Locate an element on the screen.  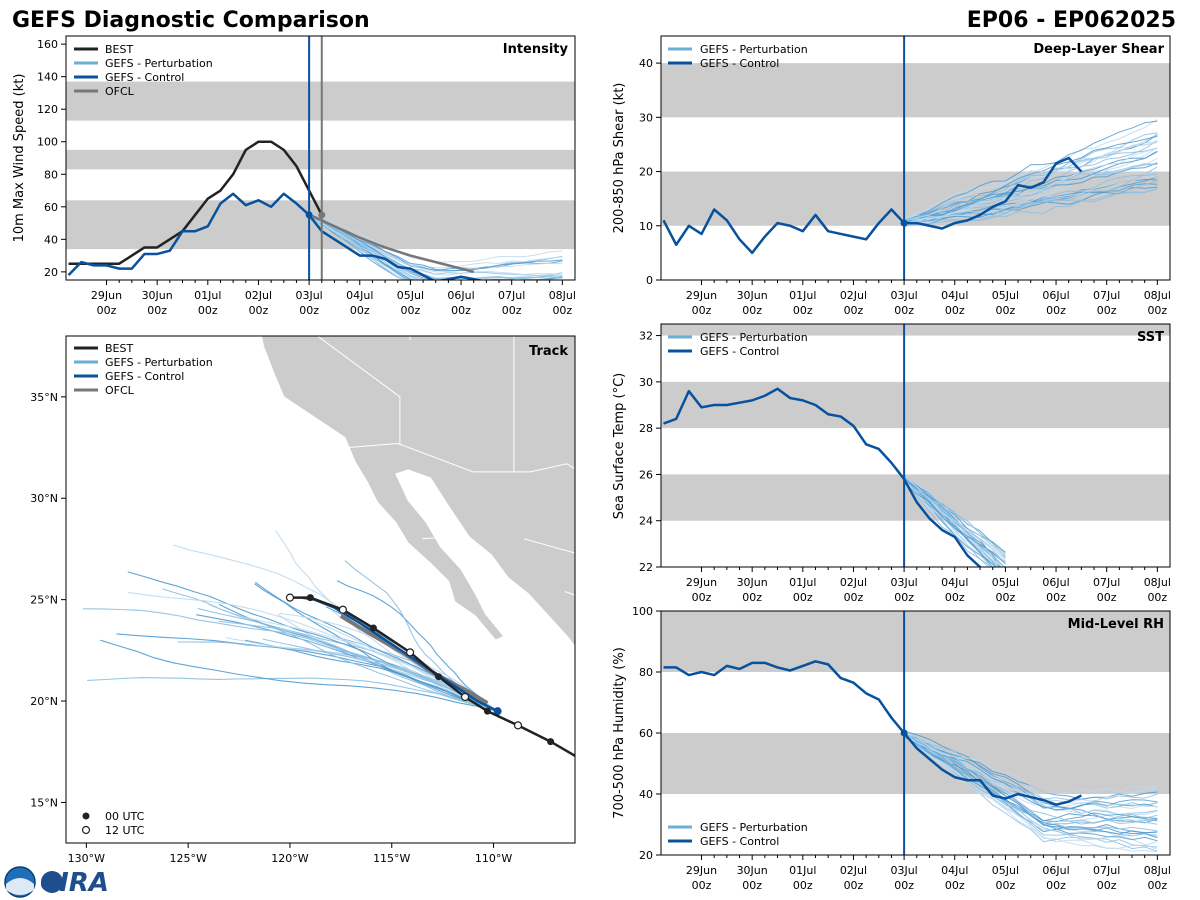
x-tick-label: 01Jul is located at coordinates (207, 295).